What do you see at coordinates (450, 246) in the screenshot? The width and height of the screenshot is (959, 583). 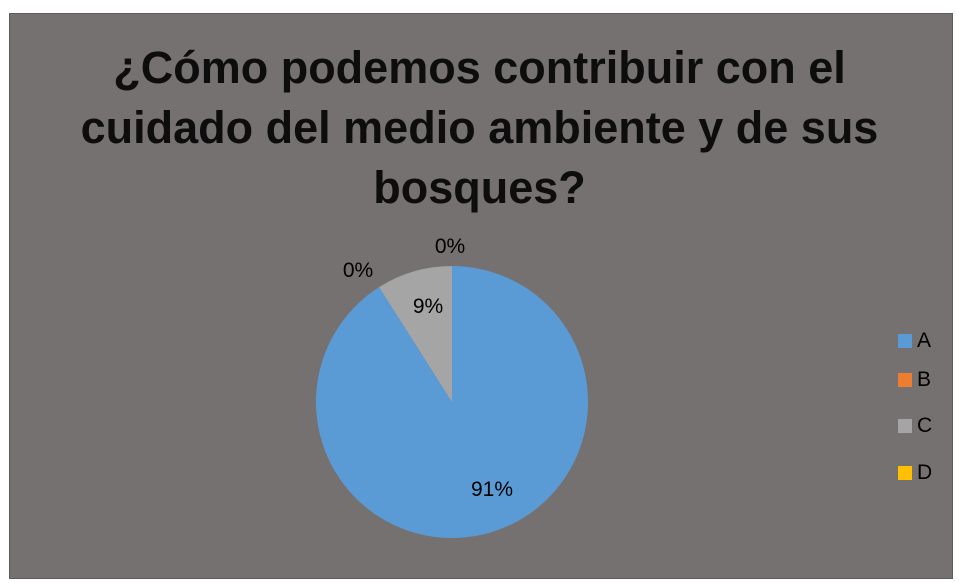 I see `data-label-d: 0%` at bounding box center [450, 246].